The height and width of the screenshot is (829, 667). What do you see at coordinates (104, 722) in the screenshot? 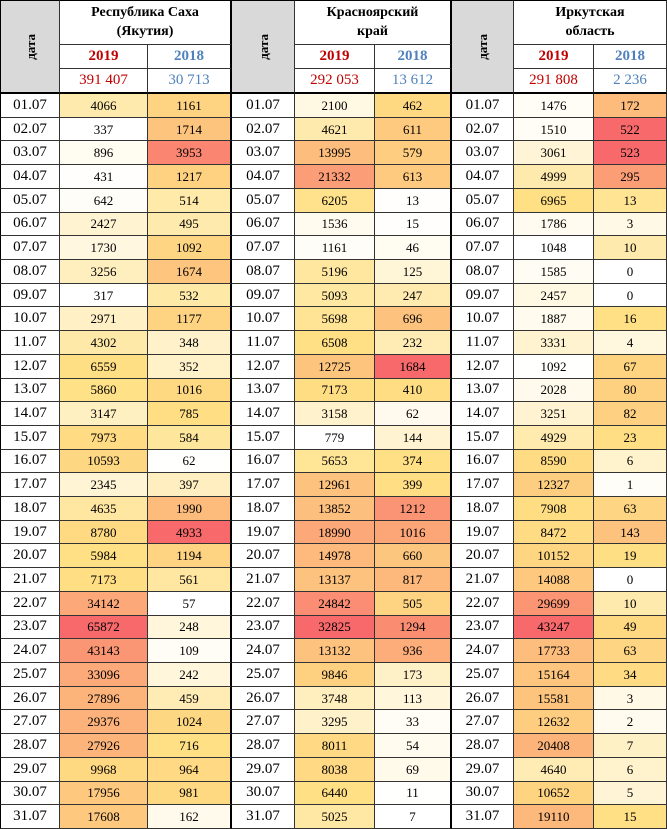
I see `saha-2019-value-cell: 29376` at bounding box center [104, 722].